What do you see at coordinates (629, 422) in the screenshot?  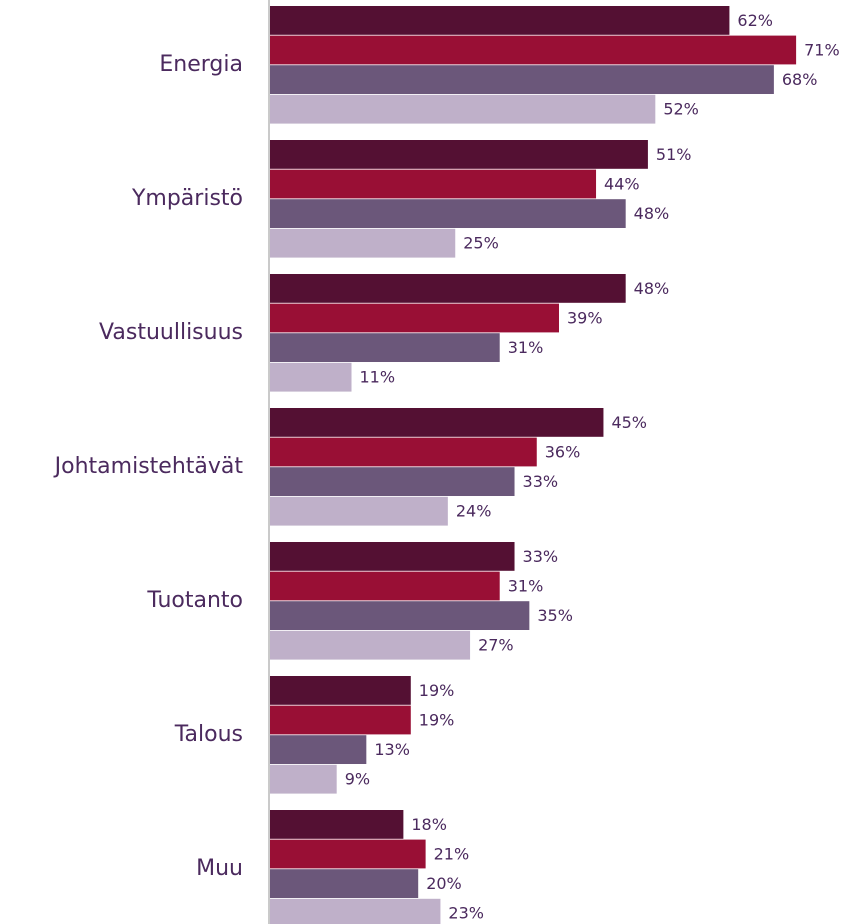 I see `value-label: 45%` at bounding box center [629, 422].